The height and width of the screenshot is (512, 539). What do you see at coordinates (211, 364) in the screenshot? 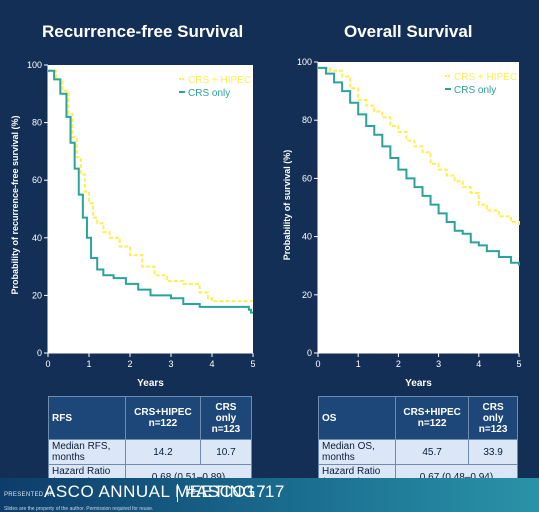
I see `rfs-x-tick-label: 4` at bounding box center [211, 364].